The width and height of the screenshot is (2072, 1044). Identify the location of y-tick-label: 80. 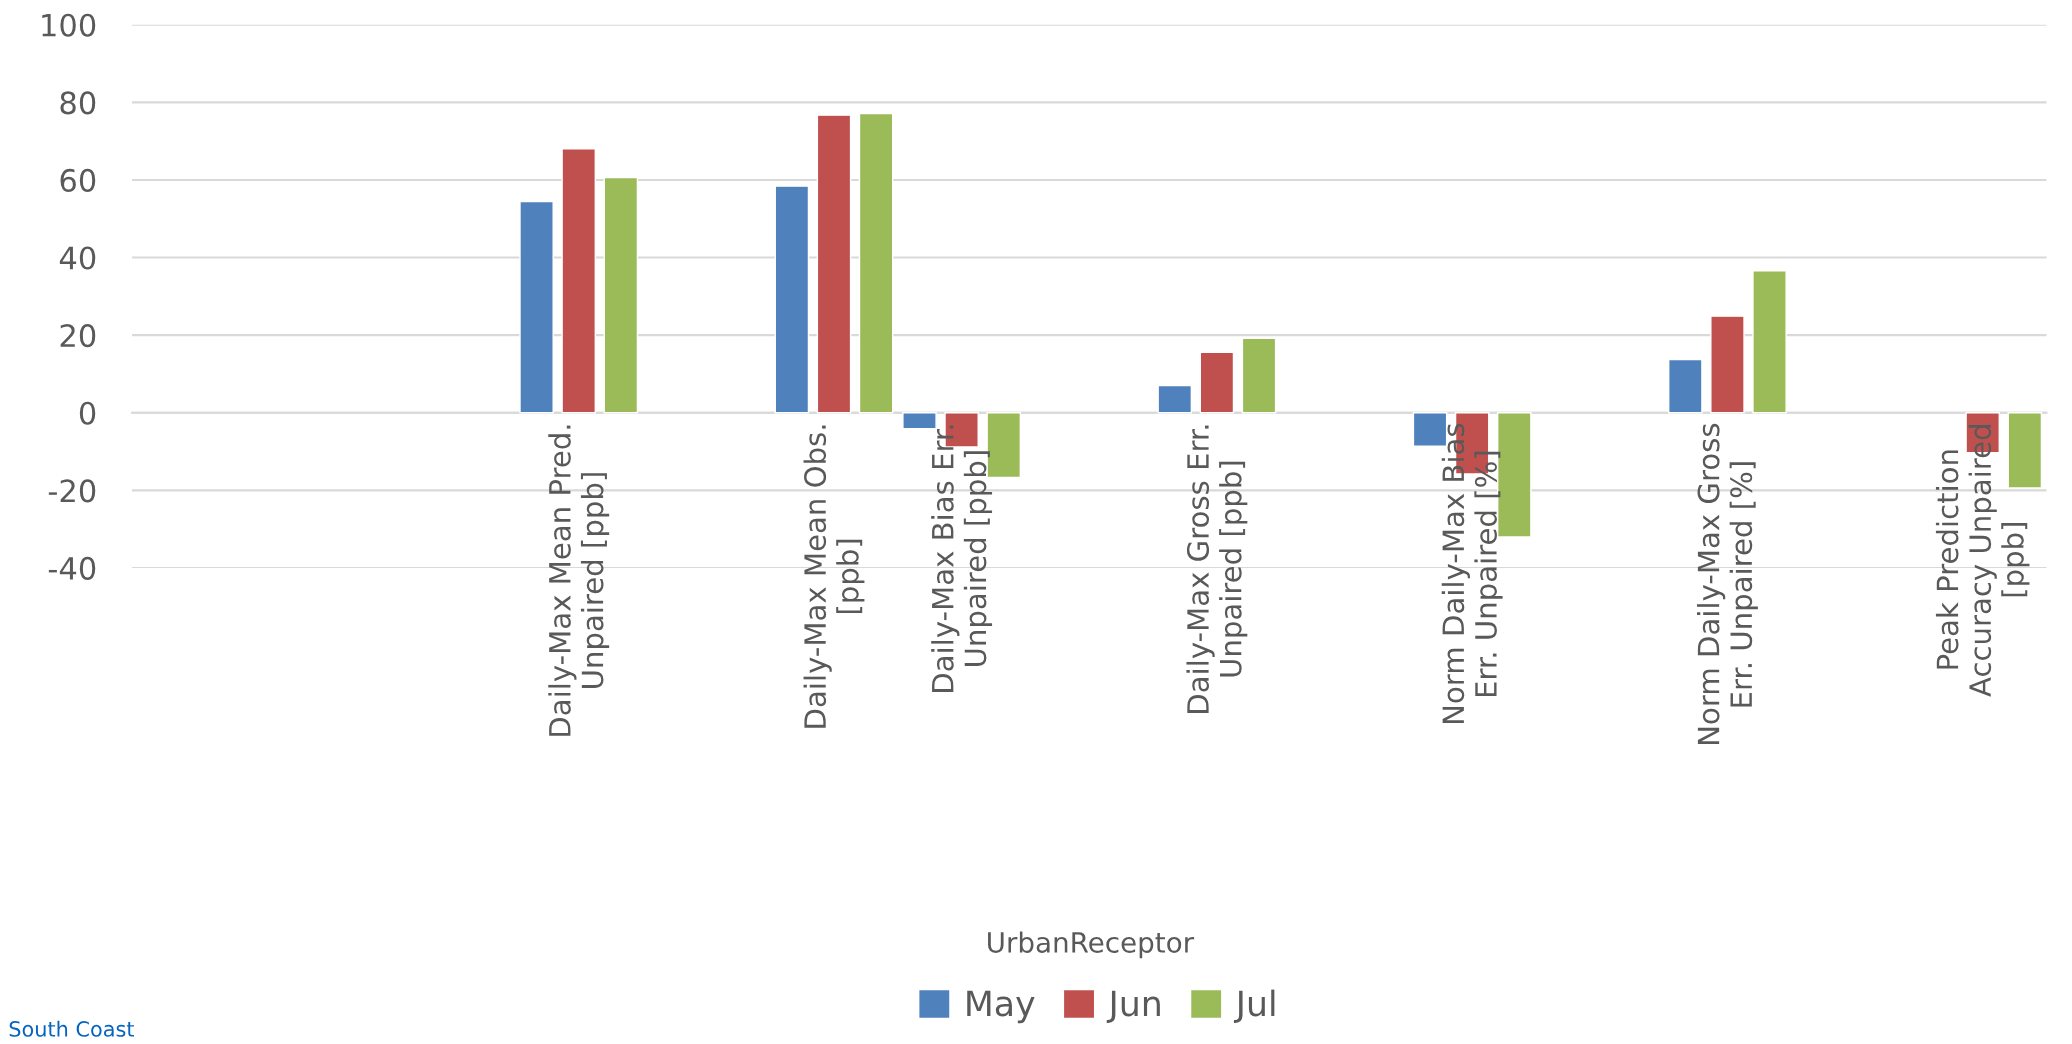
(78, 103).